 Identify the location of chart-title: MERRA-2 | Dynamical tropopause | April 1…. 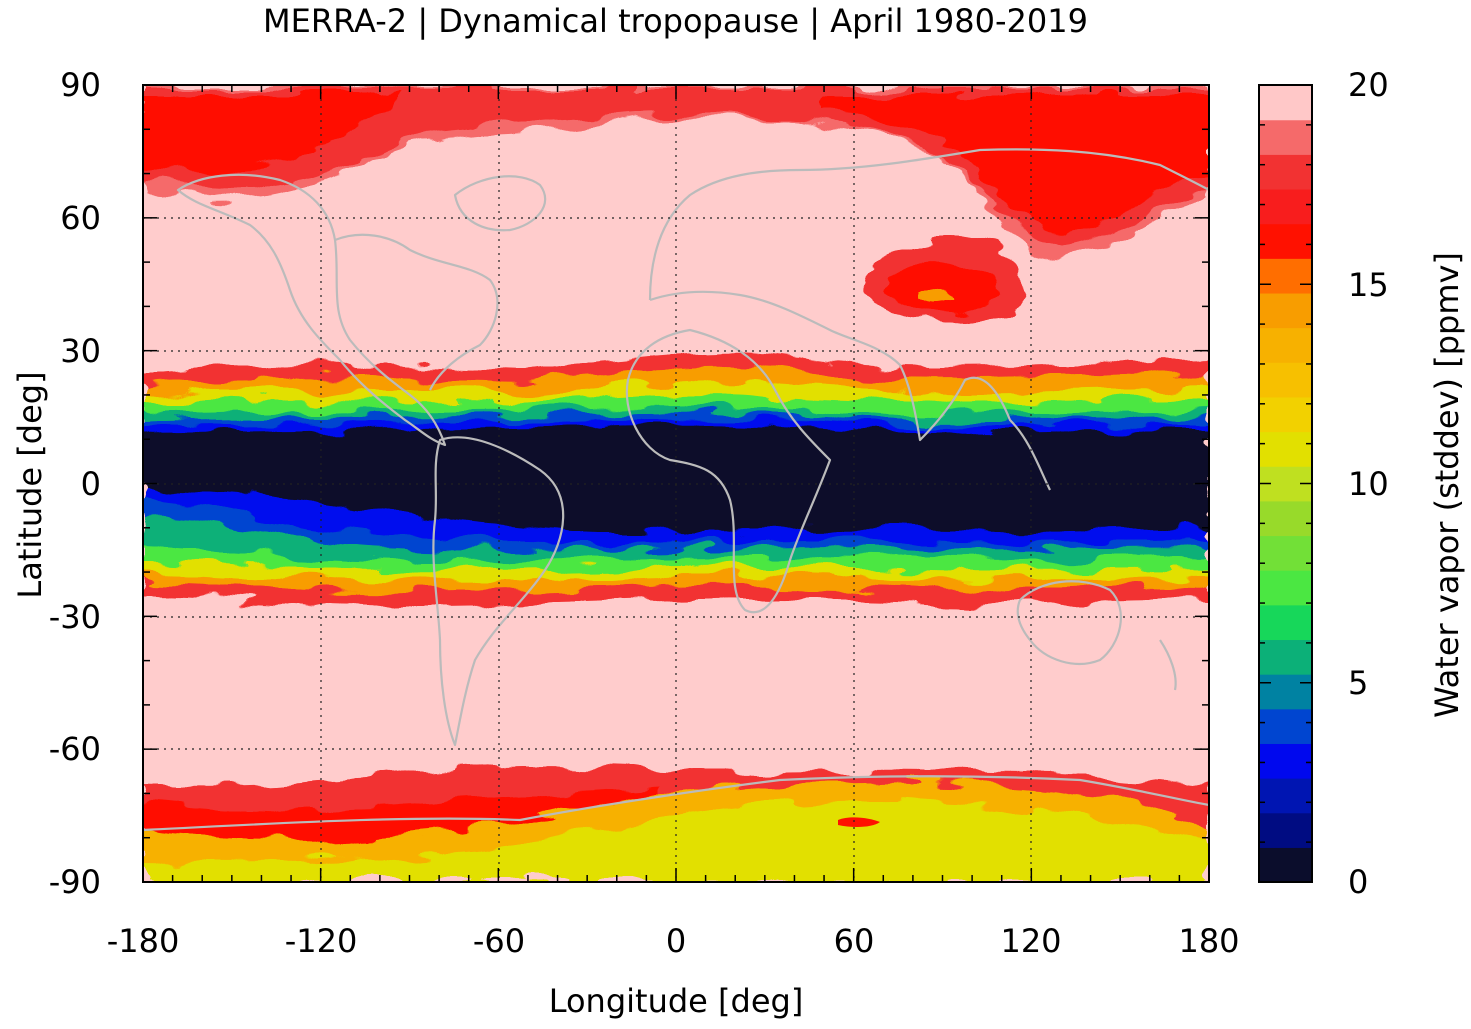
(675, 21).